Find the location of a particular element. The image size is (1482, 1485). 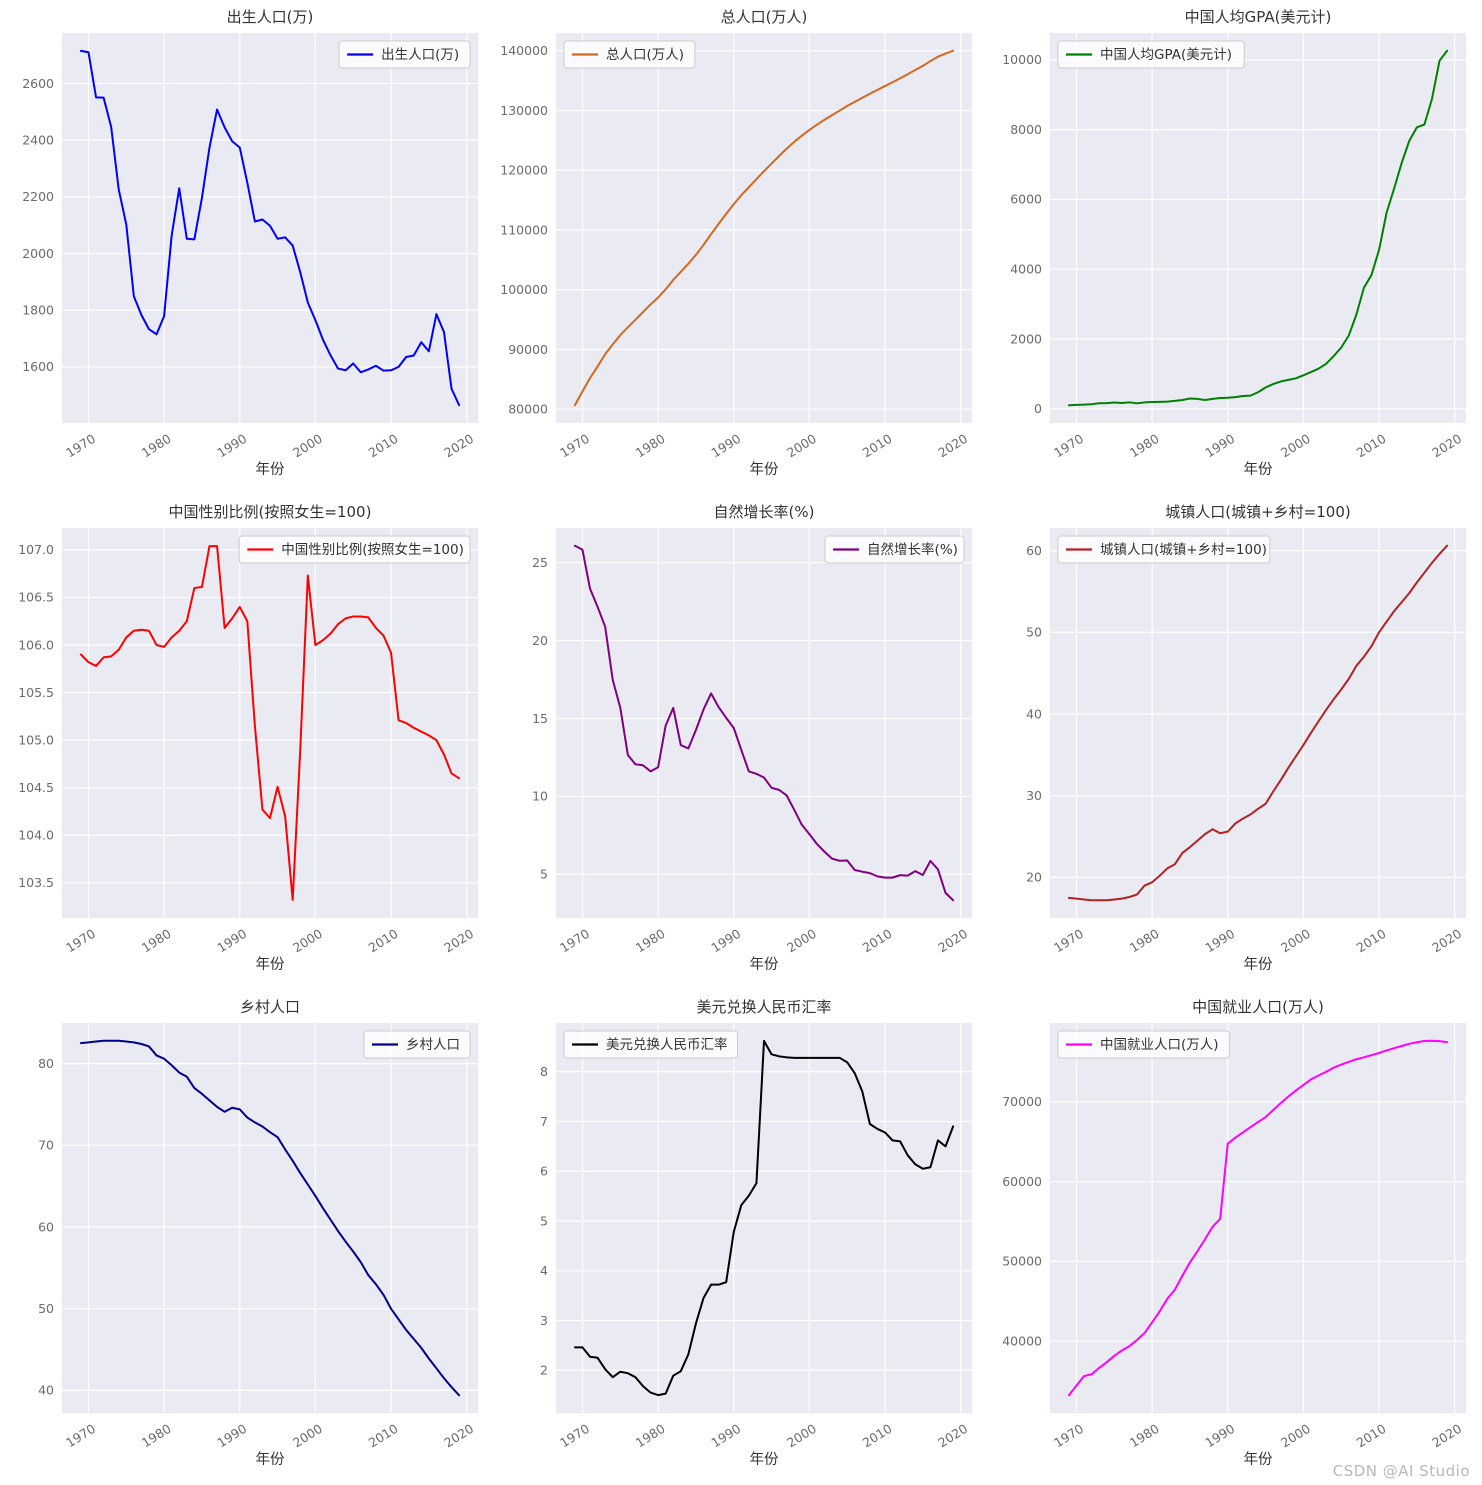

chart-legend: 出生人口(万) is located at coordinates (404, 54).